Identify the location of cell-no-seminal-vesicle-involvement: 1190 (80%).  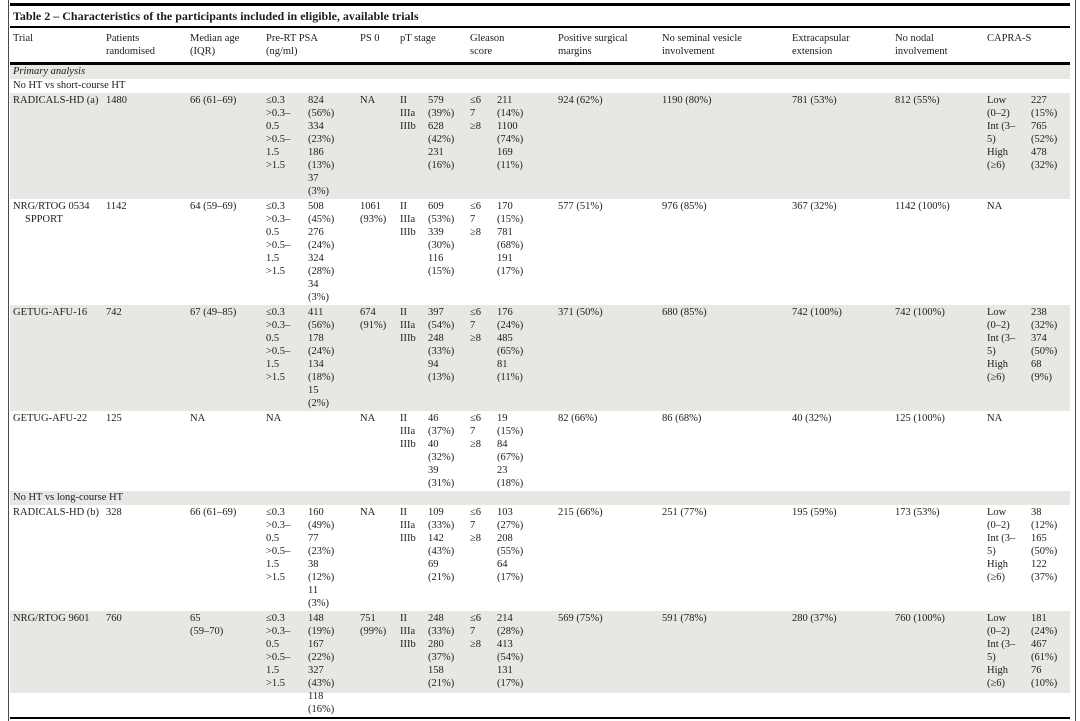
(687, 100).